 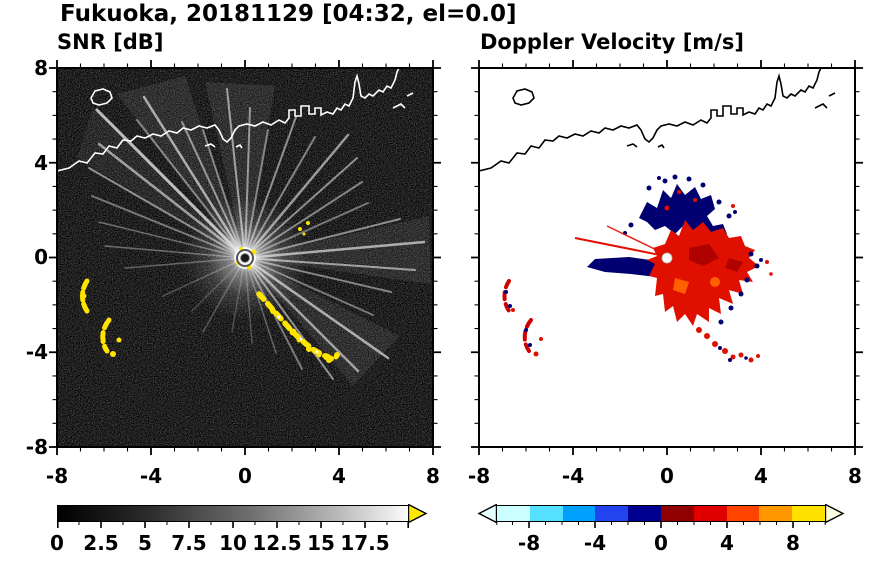 What do you see at coordinates (761, 476) in the screenshot?
I see `doppler-x-tick-label: 4` at bounding box center [761, 476].